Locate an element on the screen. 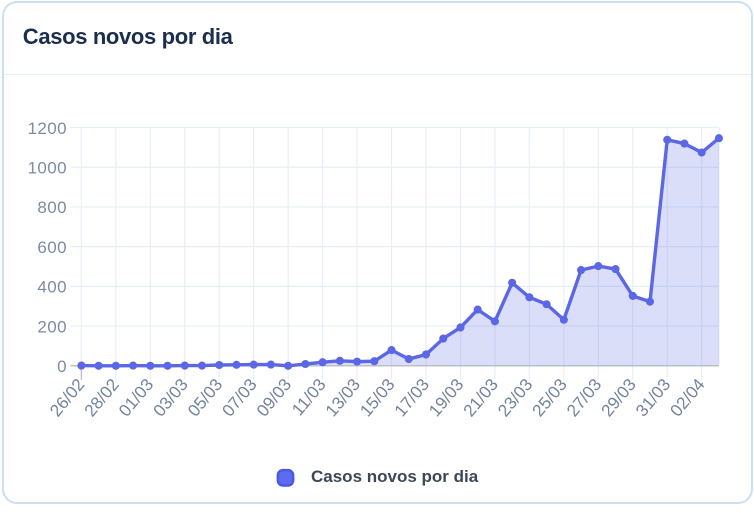 The width and height of the screenshot is (754, 513). svg-text: 07/03 is located at coordinates (239, 398).